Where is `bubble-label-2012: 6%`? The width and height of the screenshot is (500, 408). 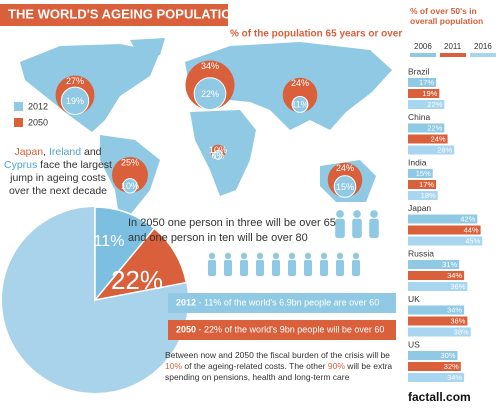
bubble-label-2012: 6% is located at coordinates (217, 155).